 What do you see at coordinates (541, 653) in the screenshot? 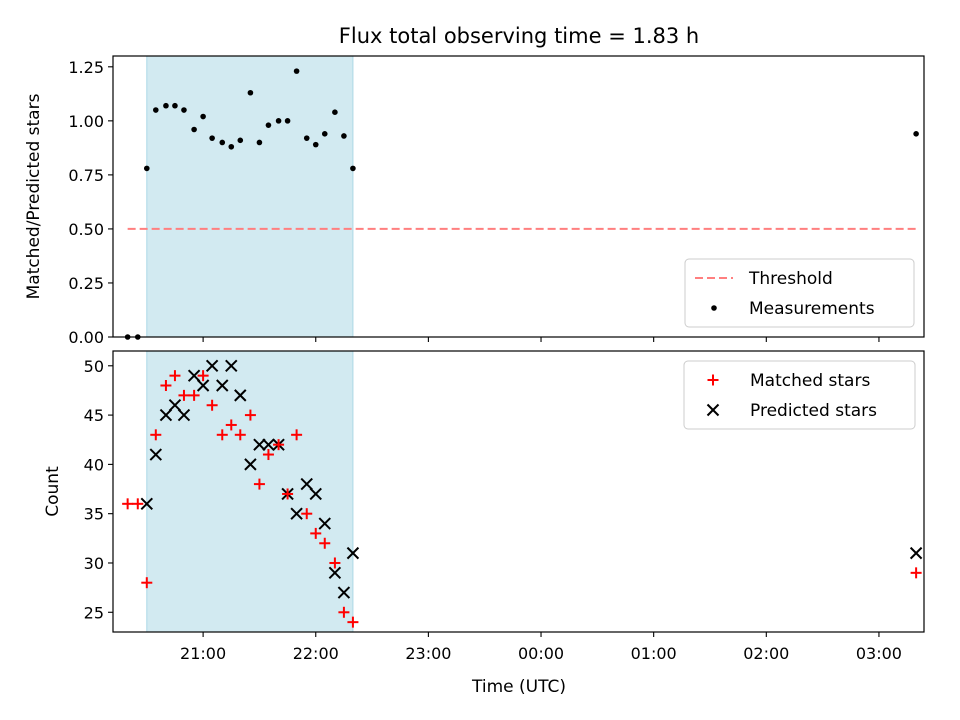
I see `bottom-x-tick-label: 00:00` at bounding box center [541, 653].